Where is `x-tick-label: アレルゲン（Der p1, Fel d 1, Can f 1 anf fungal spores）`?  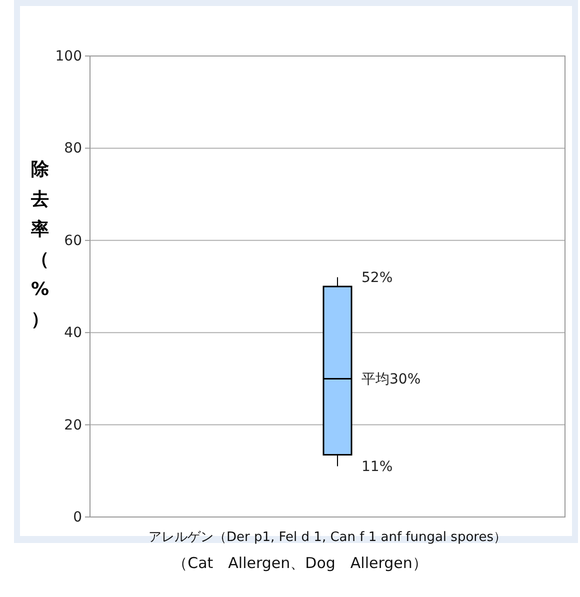
x-tick-label: アレルゲン（Der p1, Fel d 1, Can f 1 anf fungal spores） is located at coordinates (327, 537).